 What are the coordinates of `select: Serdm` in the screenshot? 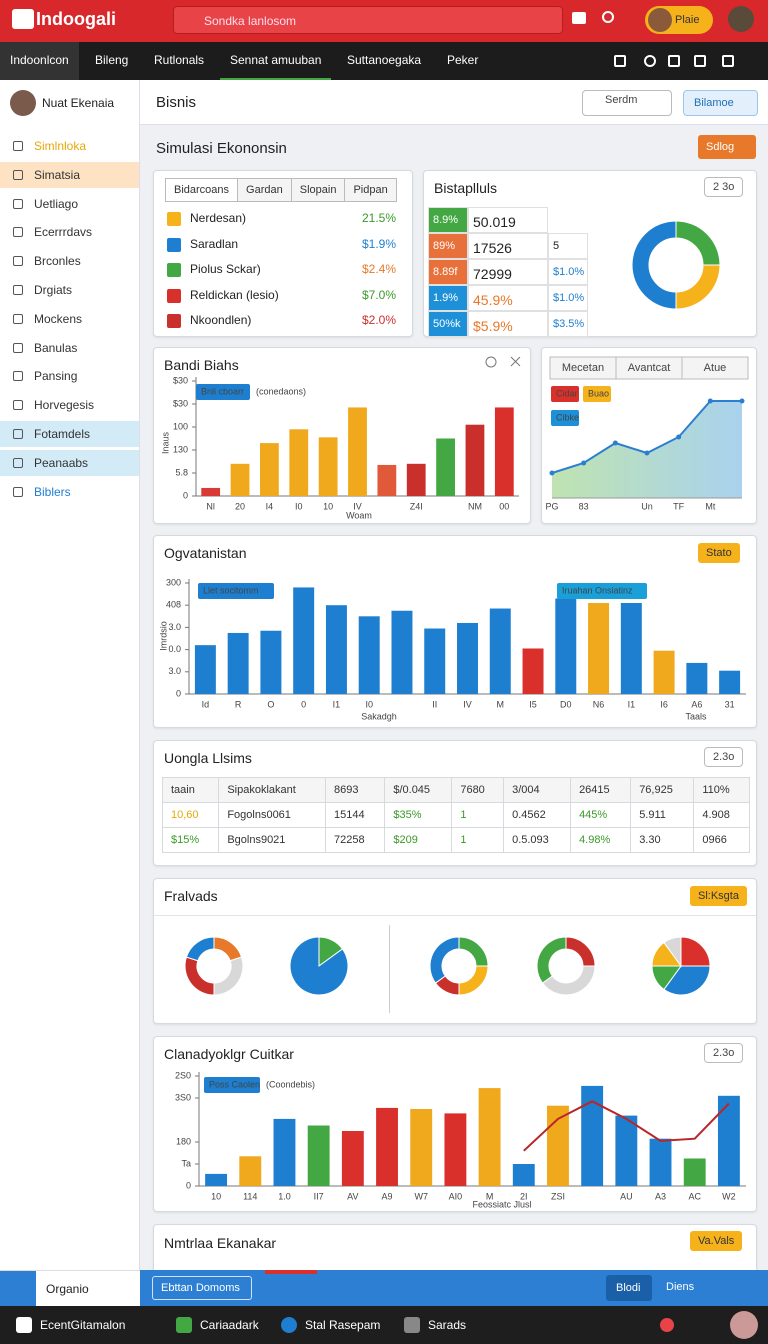 It's located at (627, 103).